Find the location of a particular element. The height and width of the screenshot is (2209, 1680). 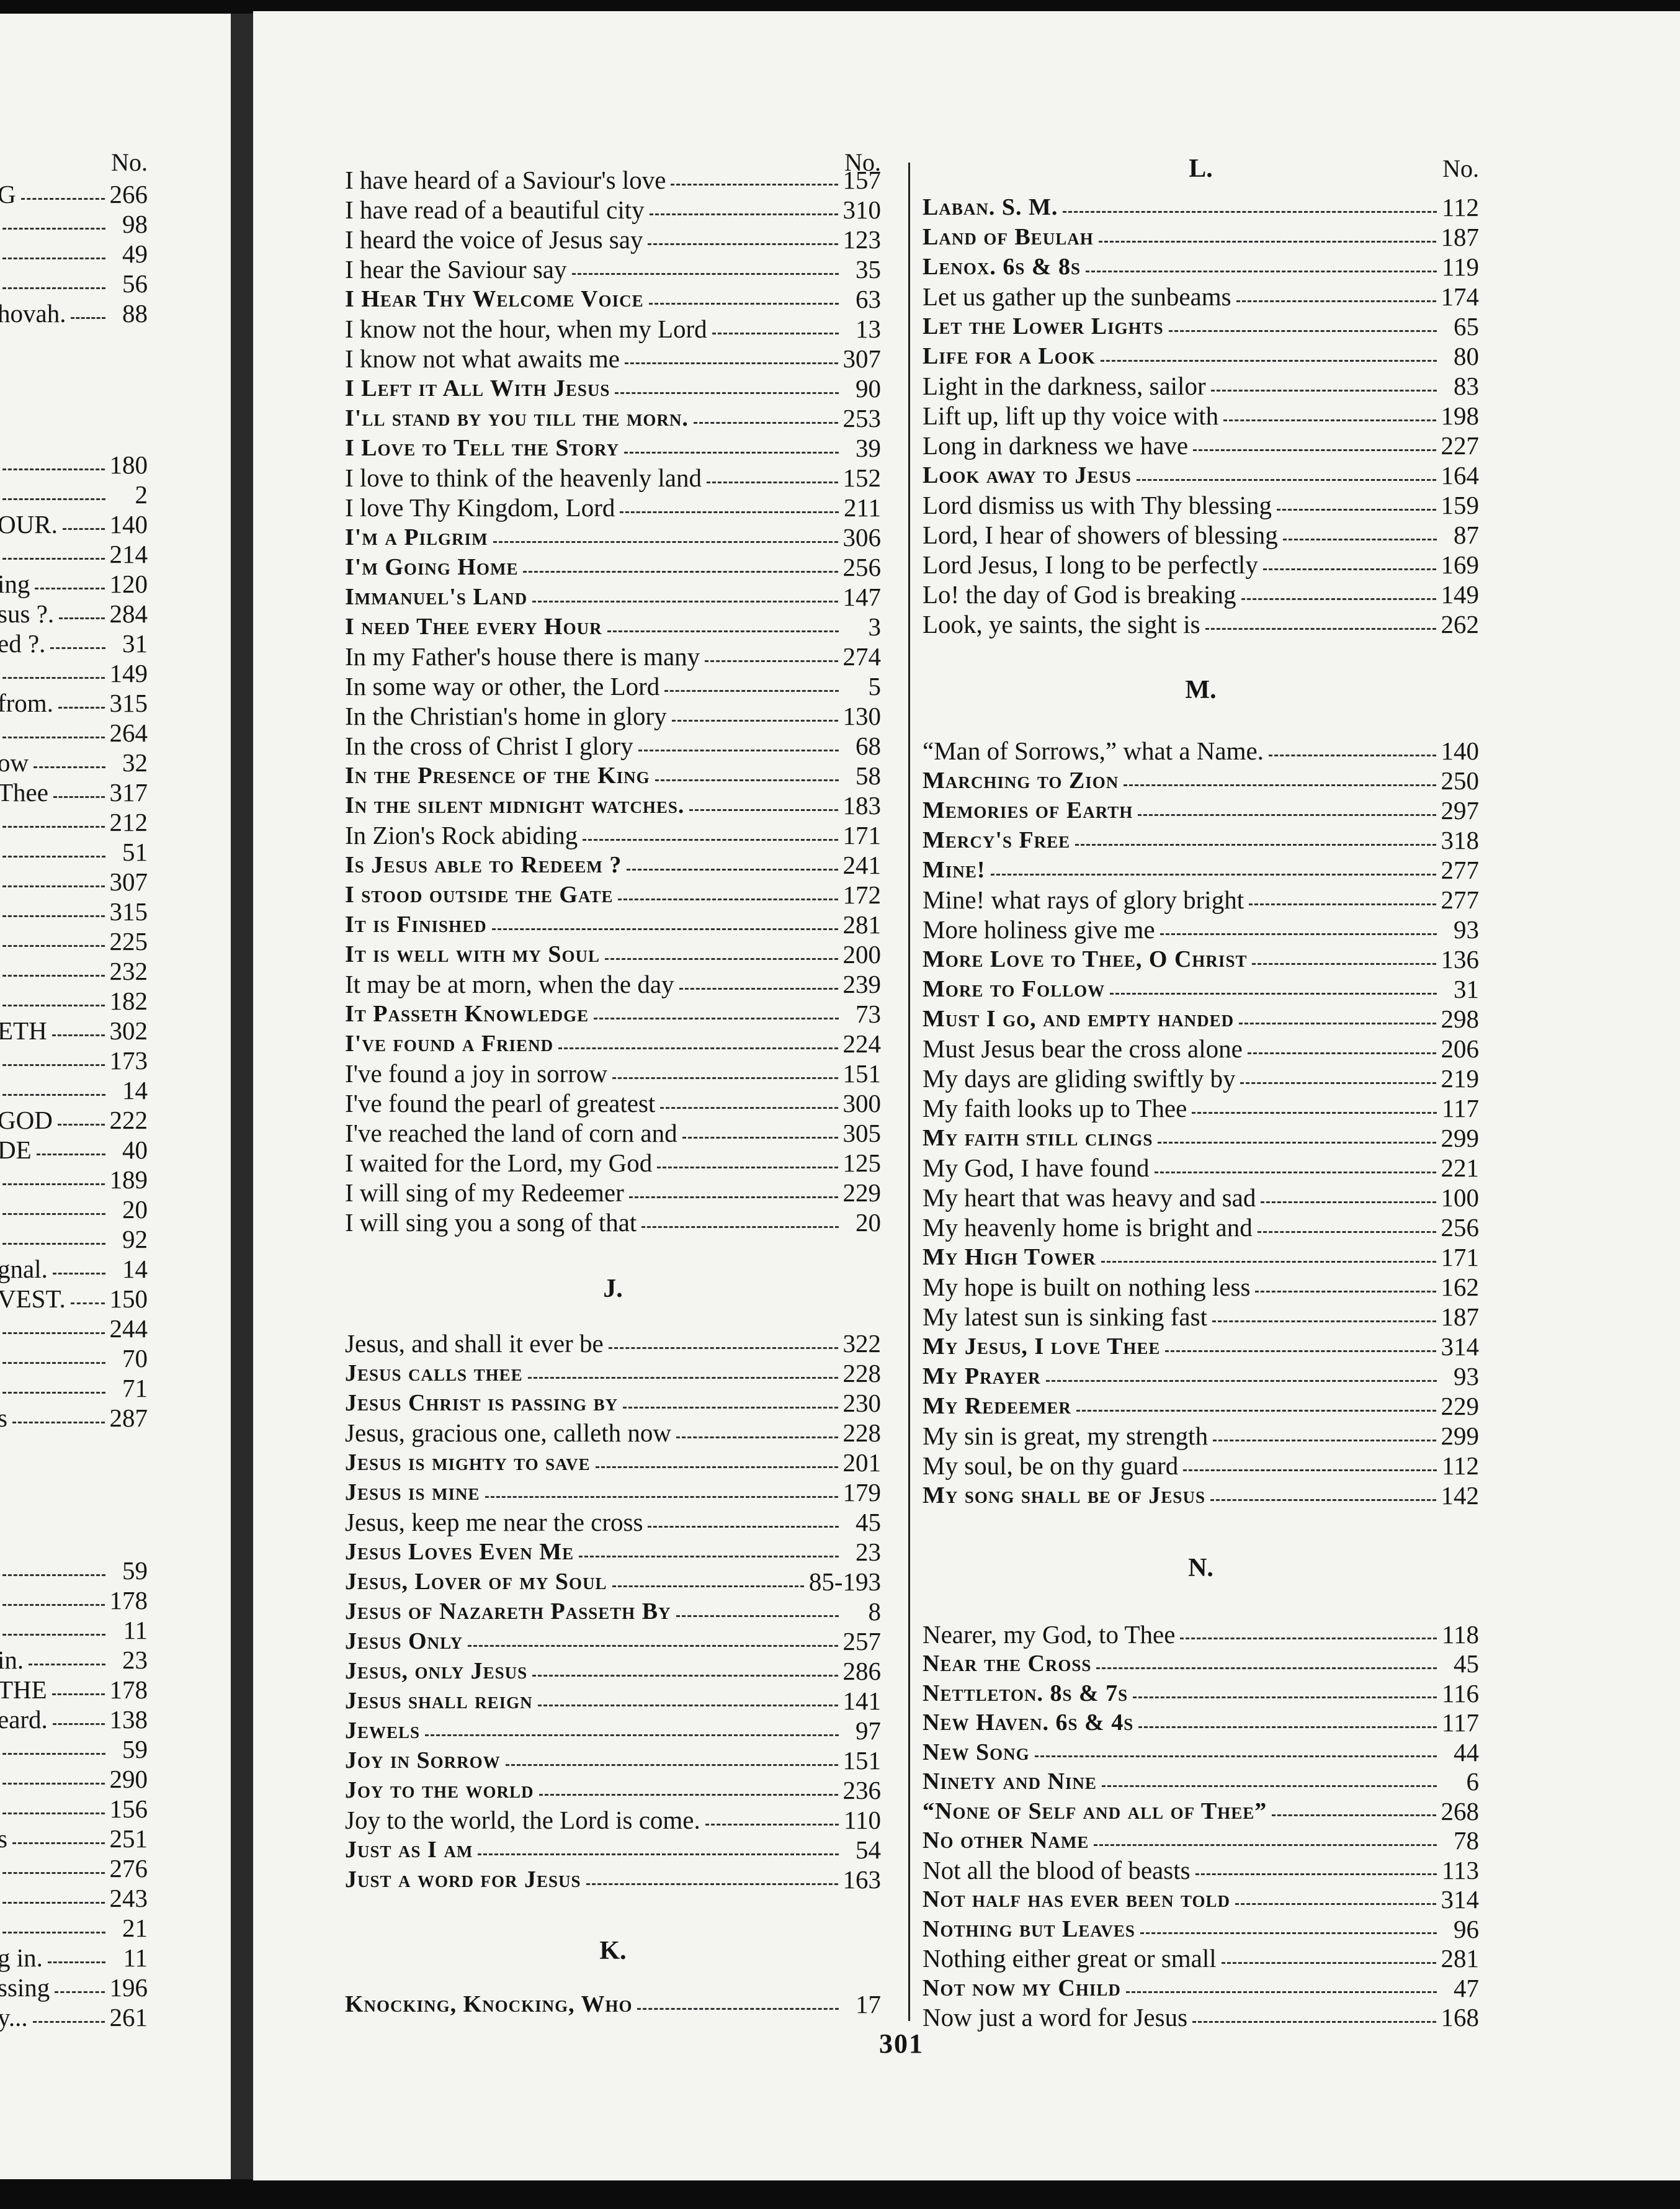

index-entry: 225 is located at coordinates (74, 941).